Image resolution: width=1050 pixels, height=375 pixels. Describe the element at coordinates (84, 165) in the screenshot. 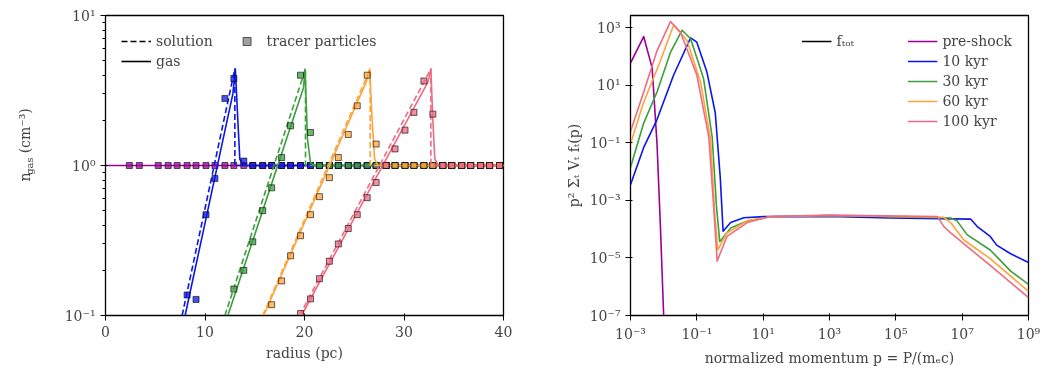

I see `y-tick-label: 10⁰` at that location.